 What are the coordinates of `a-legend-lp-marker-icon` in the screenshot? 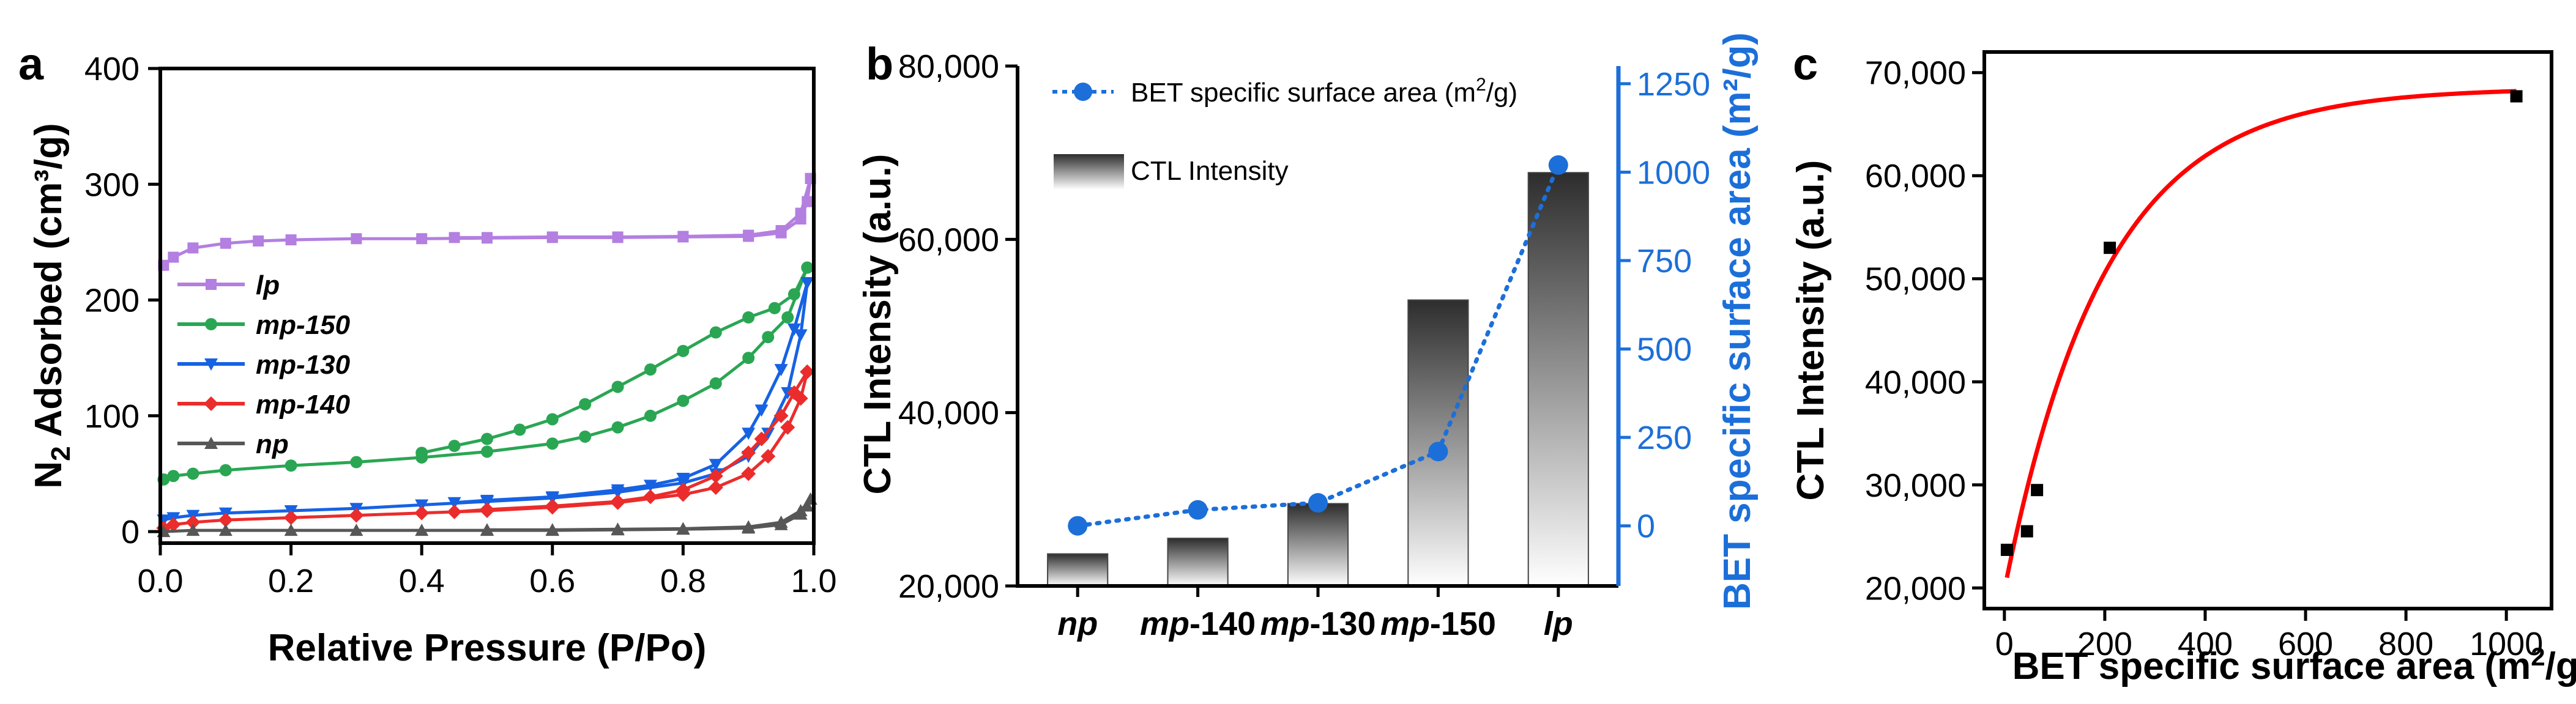 It's located at (212, 285).